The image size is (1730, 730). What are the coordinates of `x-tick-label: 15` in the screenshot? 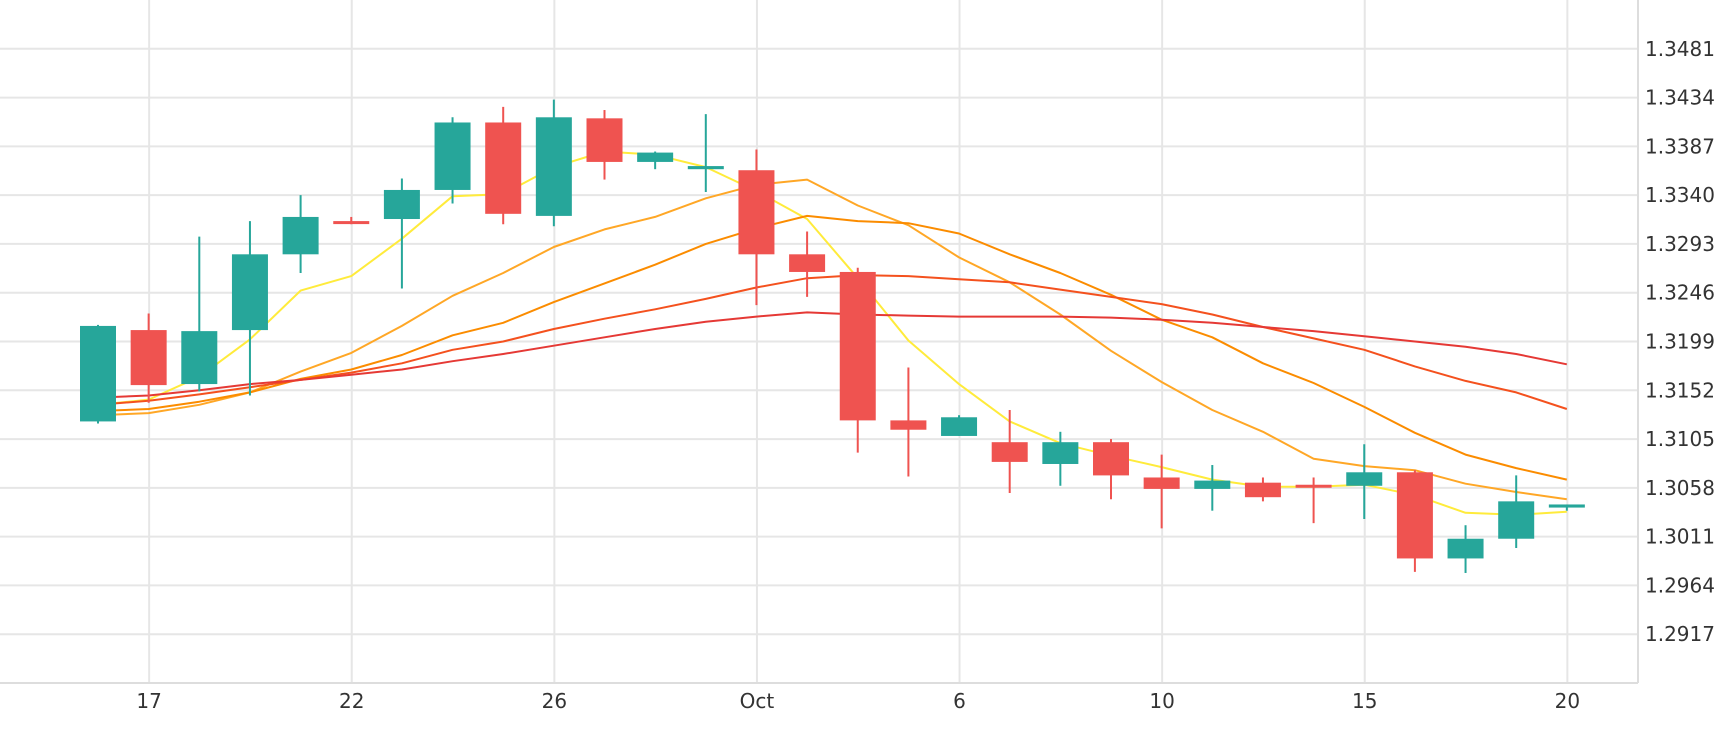 It's located at (1364, 701).